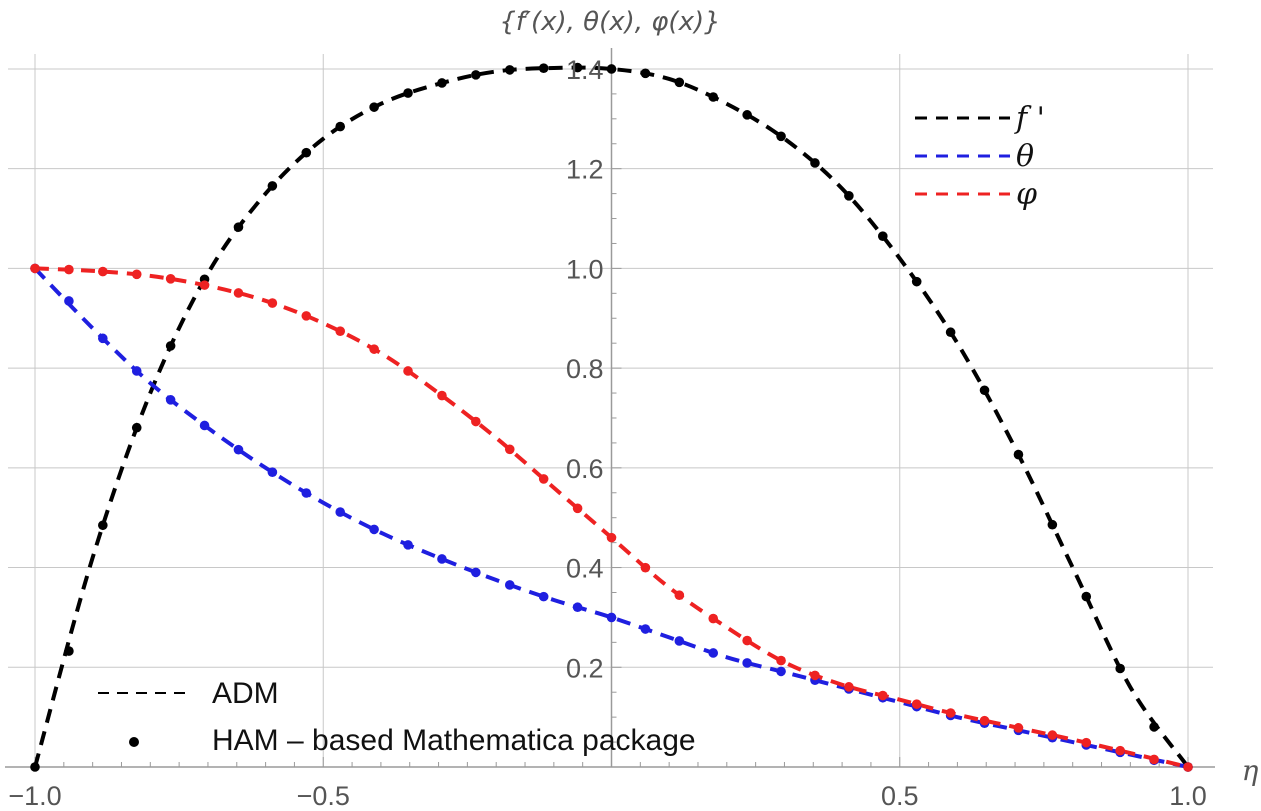 The height and width of the screenshot is (811, 1261). Describe the element at coordinates (454, 740) in the screenshot. I see `method-legend-label-ham: HAM – based Mathematica package` at that location.